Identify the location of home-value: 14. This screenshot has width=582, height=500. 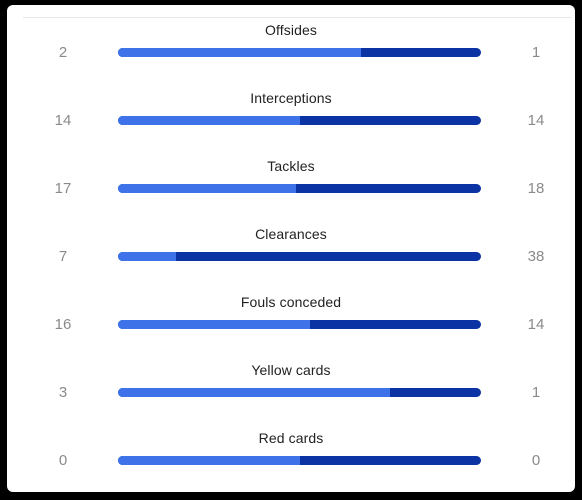
(63, 120).